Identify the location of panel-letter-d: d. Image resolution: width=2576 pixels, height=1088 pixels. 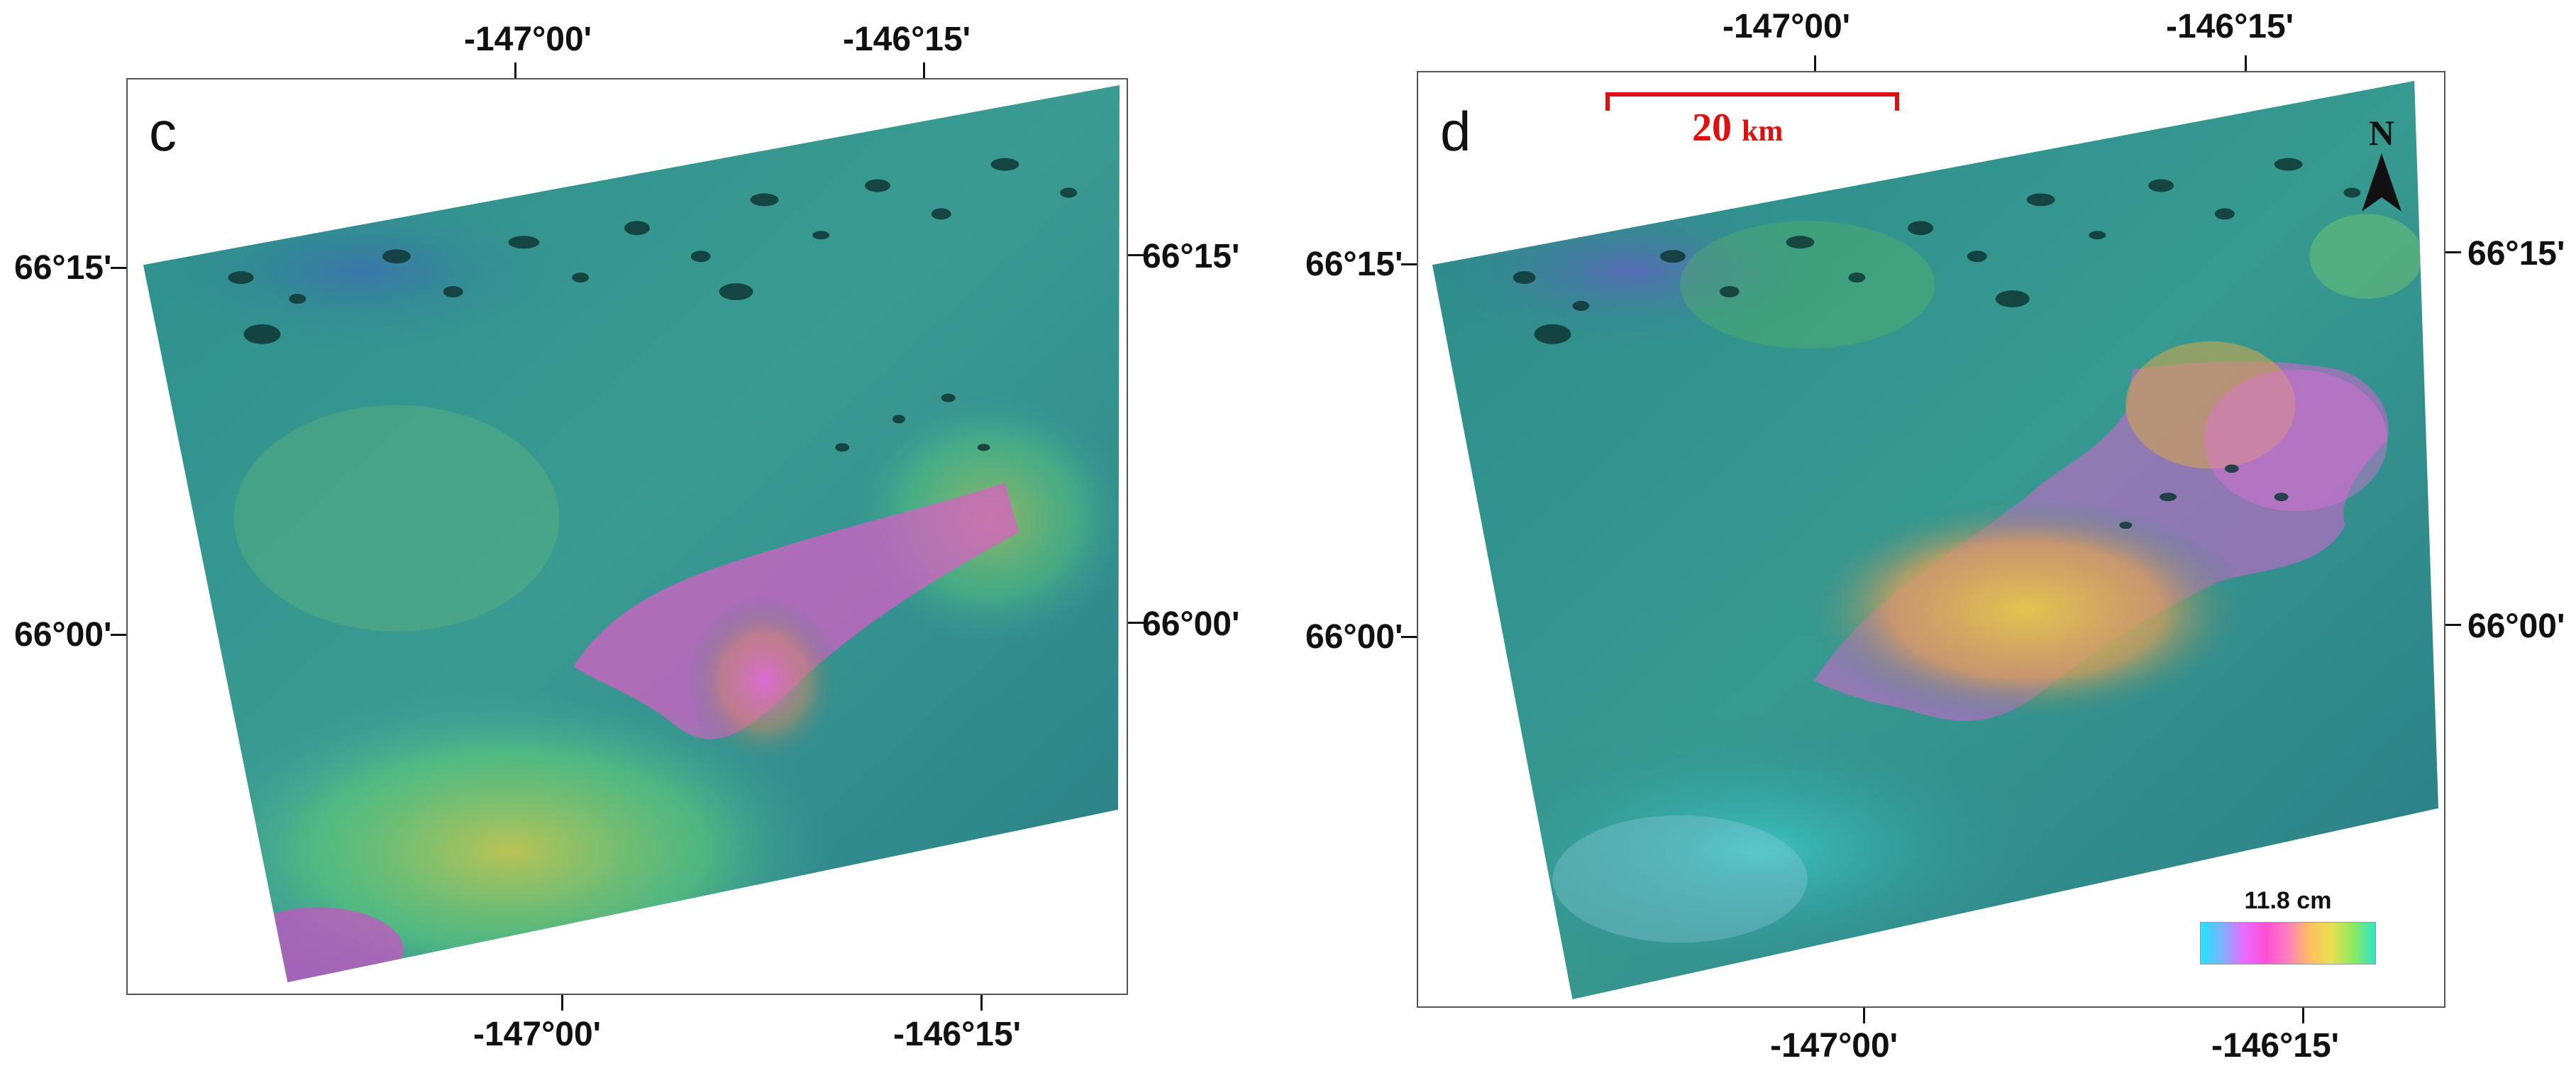
(1455, 131).